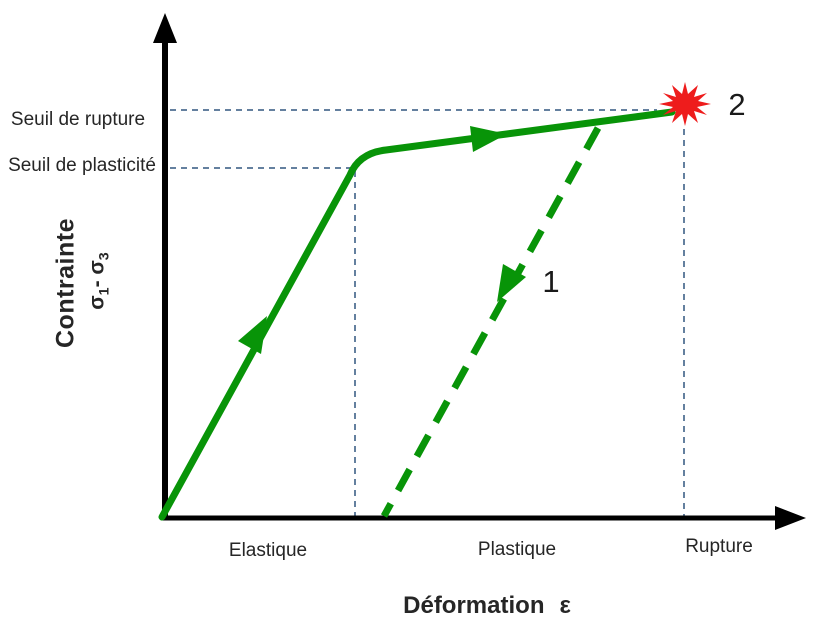  I want to click on epsilon-symbol: ε, so click(565, 605).